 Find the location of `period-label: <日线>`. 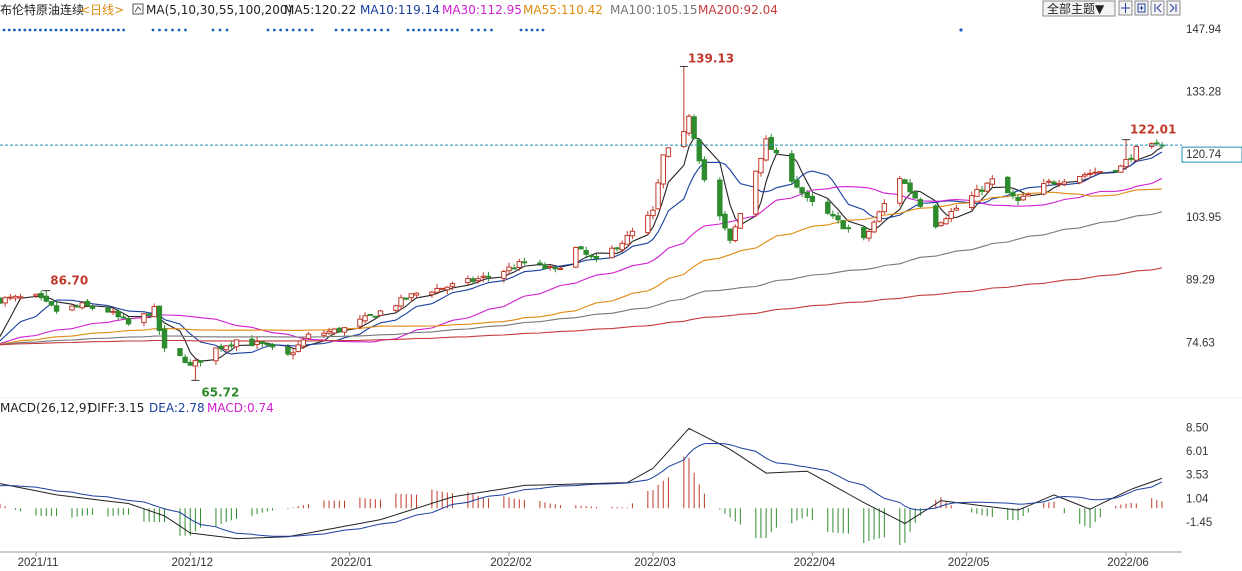

period-label: <日线> is located at coordinates (102, 10).